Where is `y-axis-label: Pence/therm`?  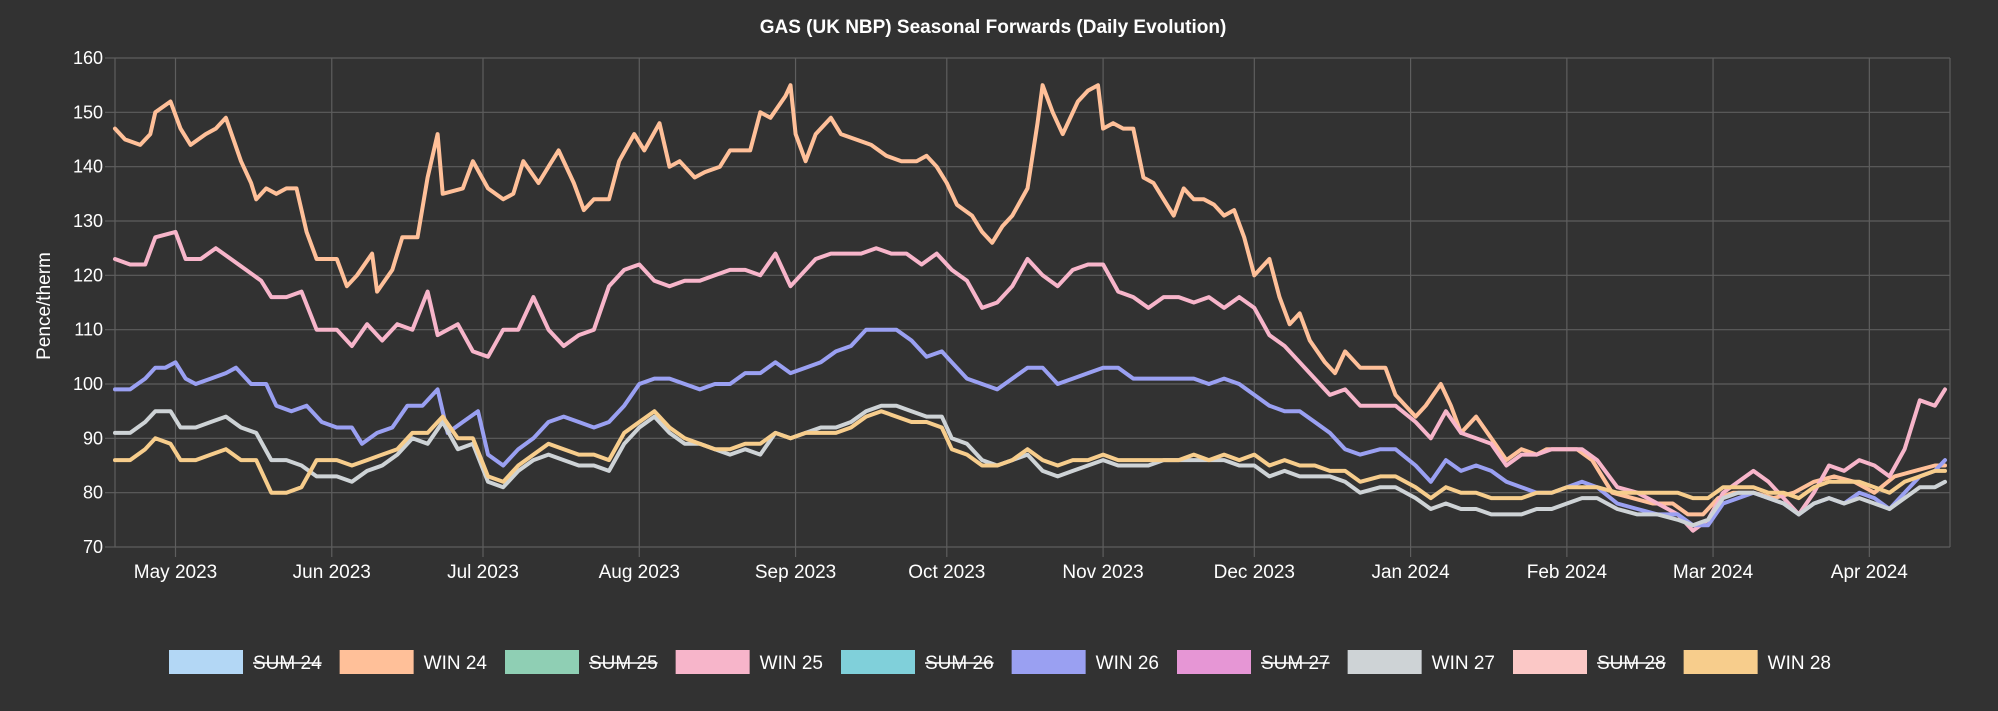
y-axis-label: Pence/therm is located at coordinates (44, 306).